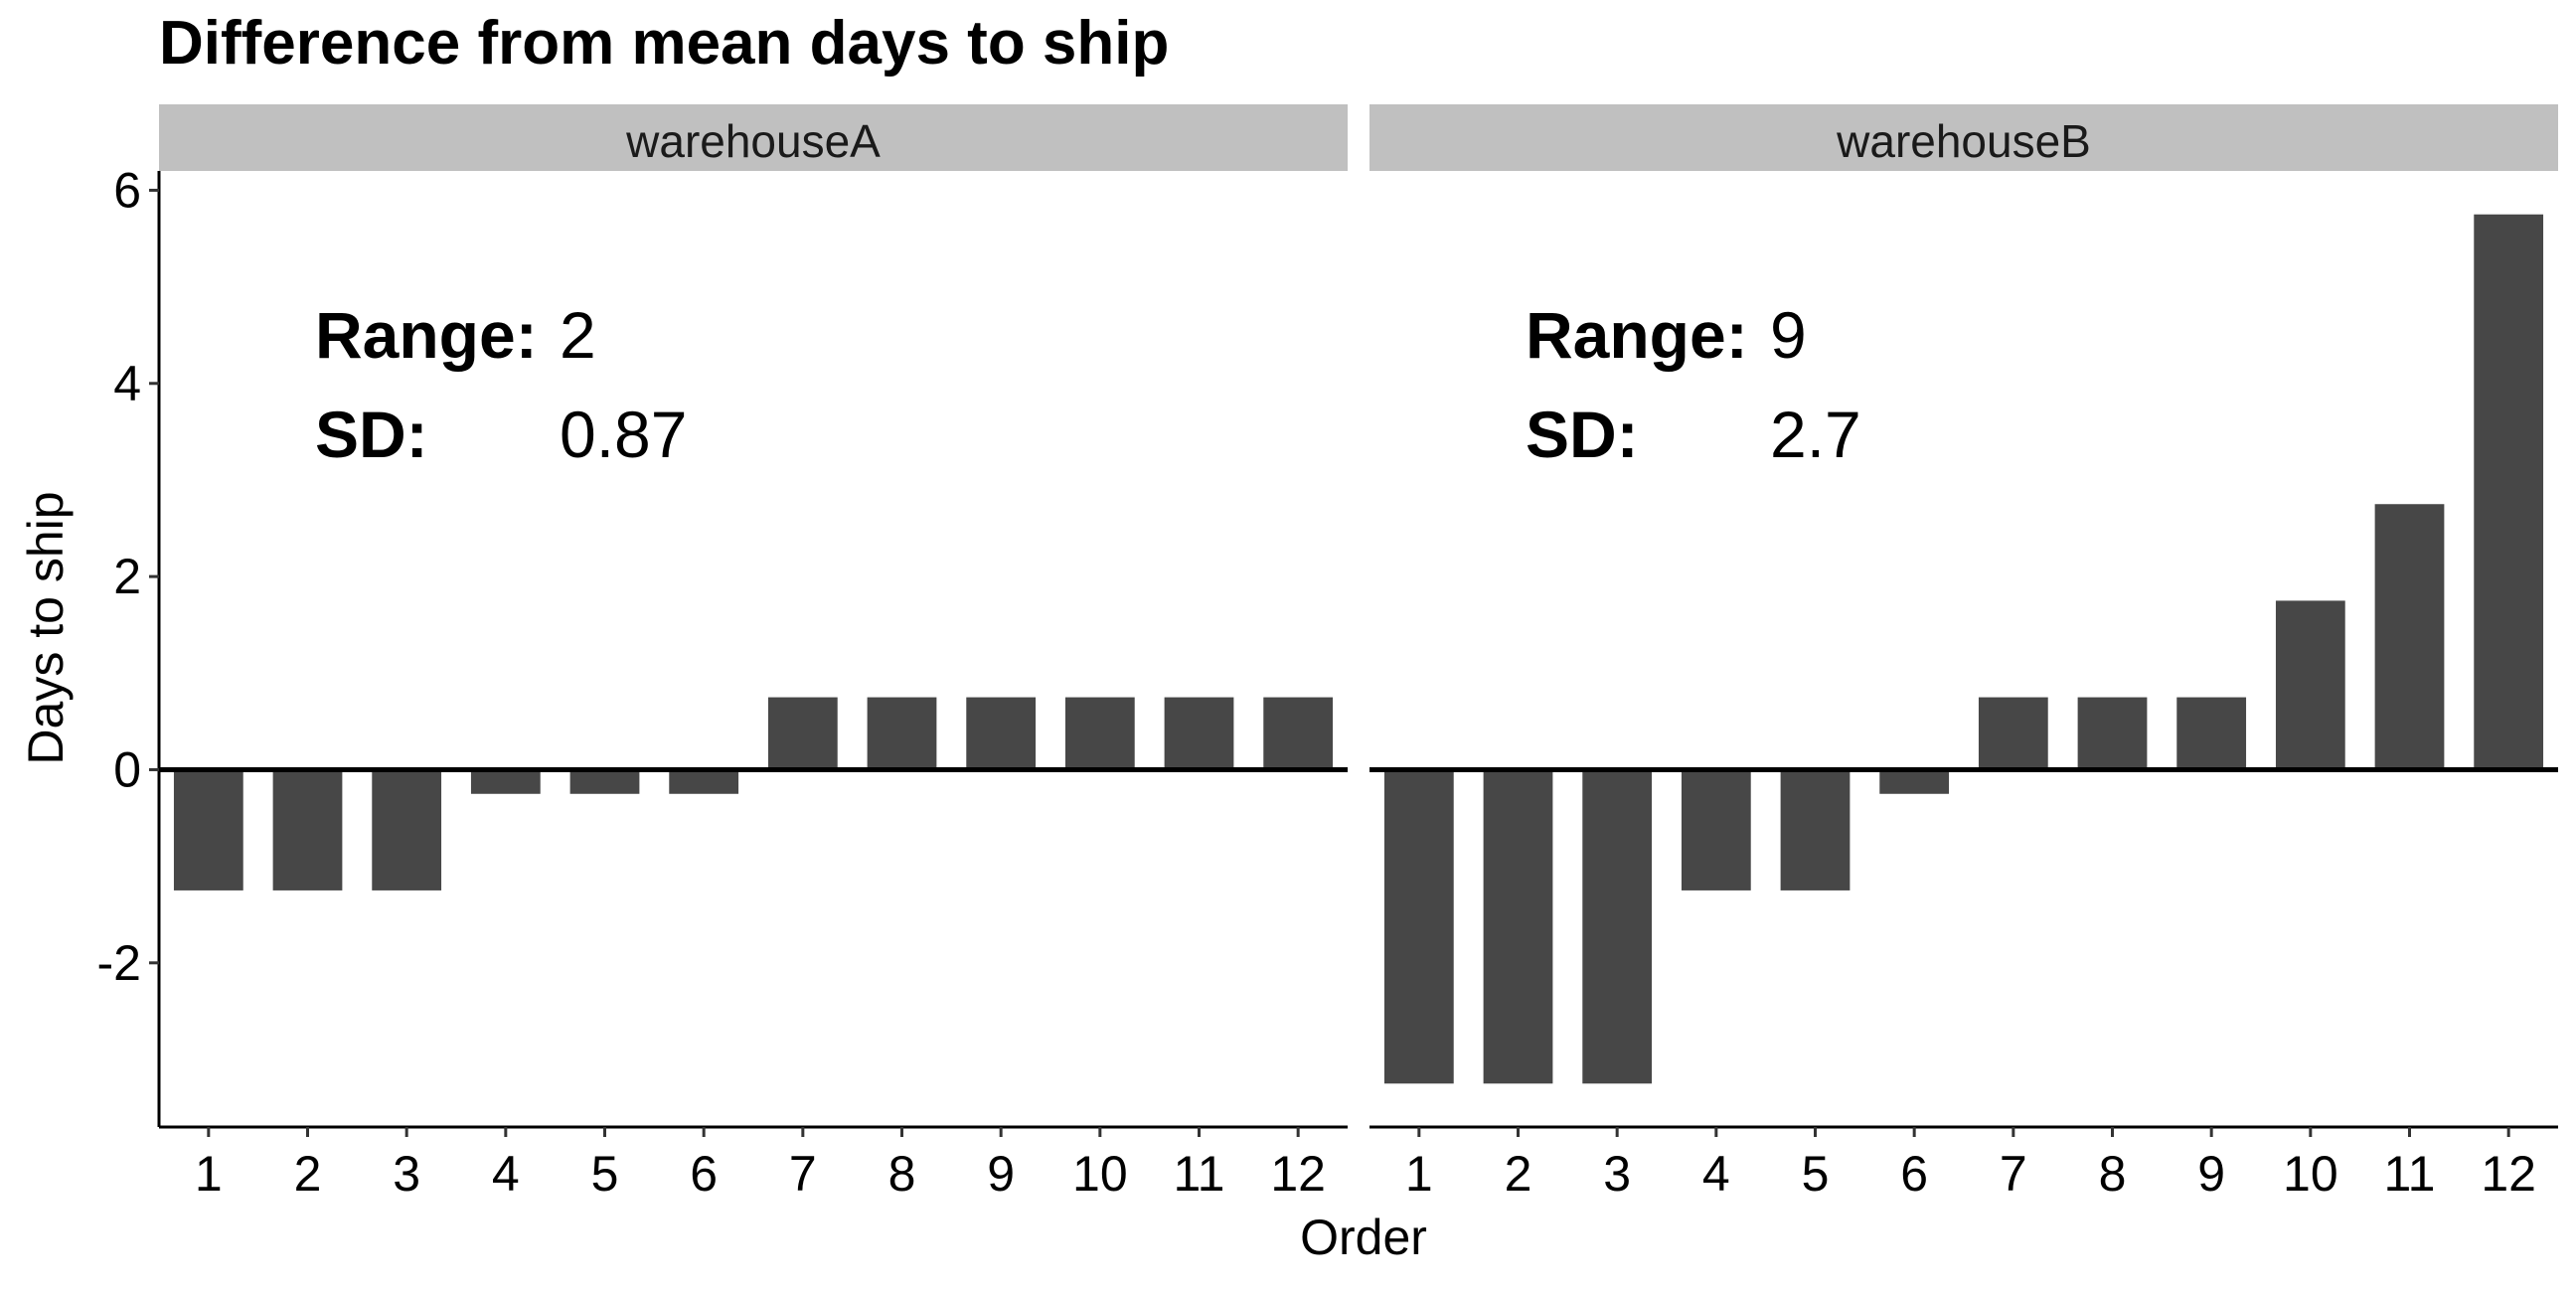  I want to click on x-axis-title: Order, so click(1363, 1237).